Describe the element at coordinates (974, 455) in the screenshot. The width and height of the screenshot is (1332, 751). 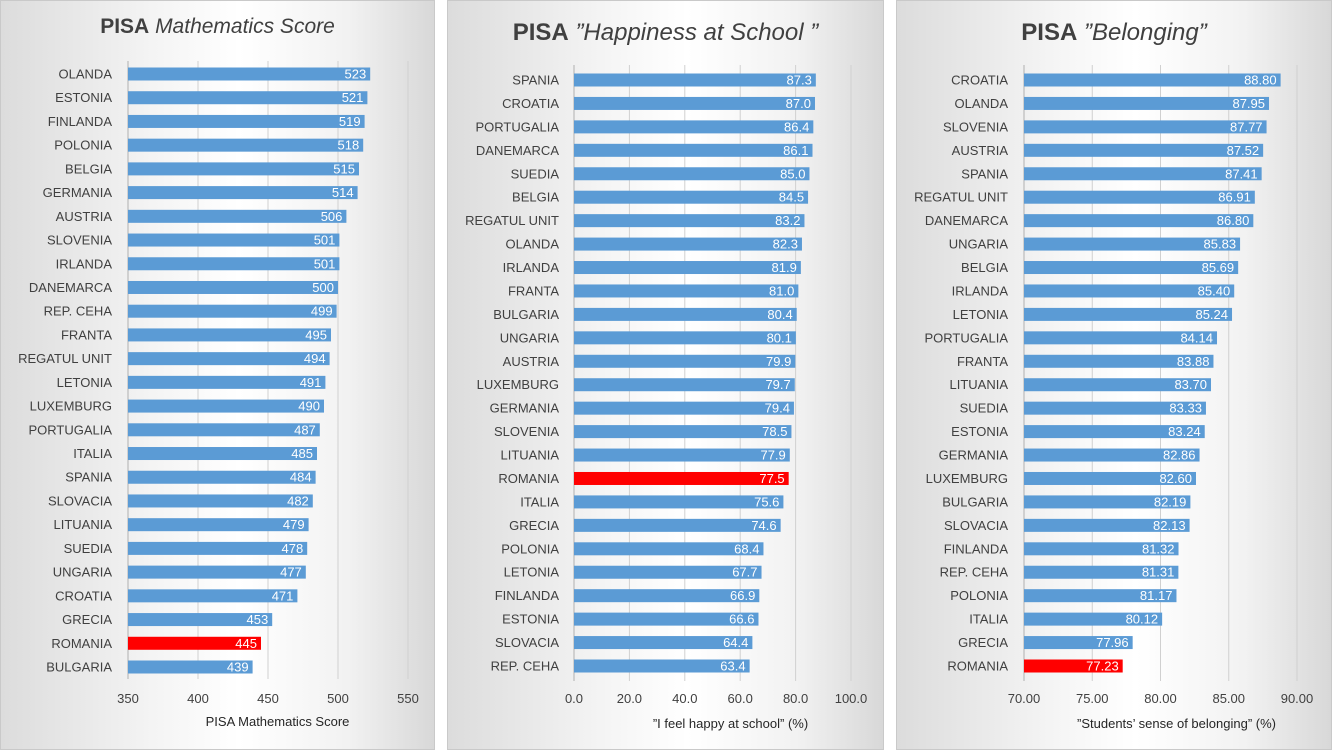
I see `category-label: GERMANIA` at that location.